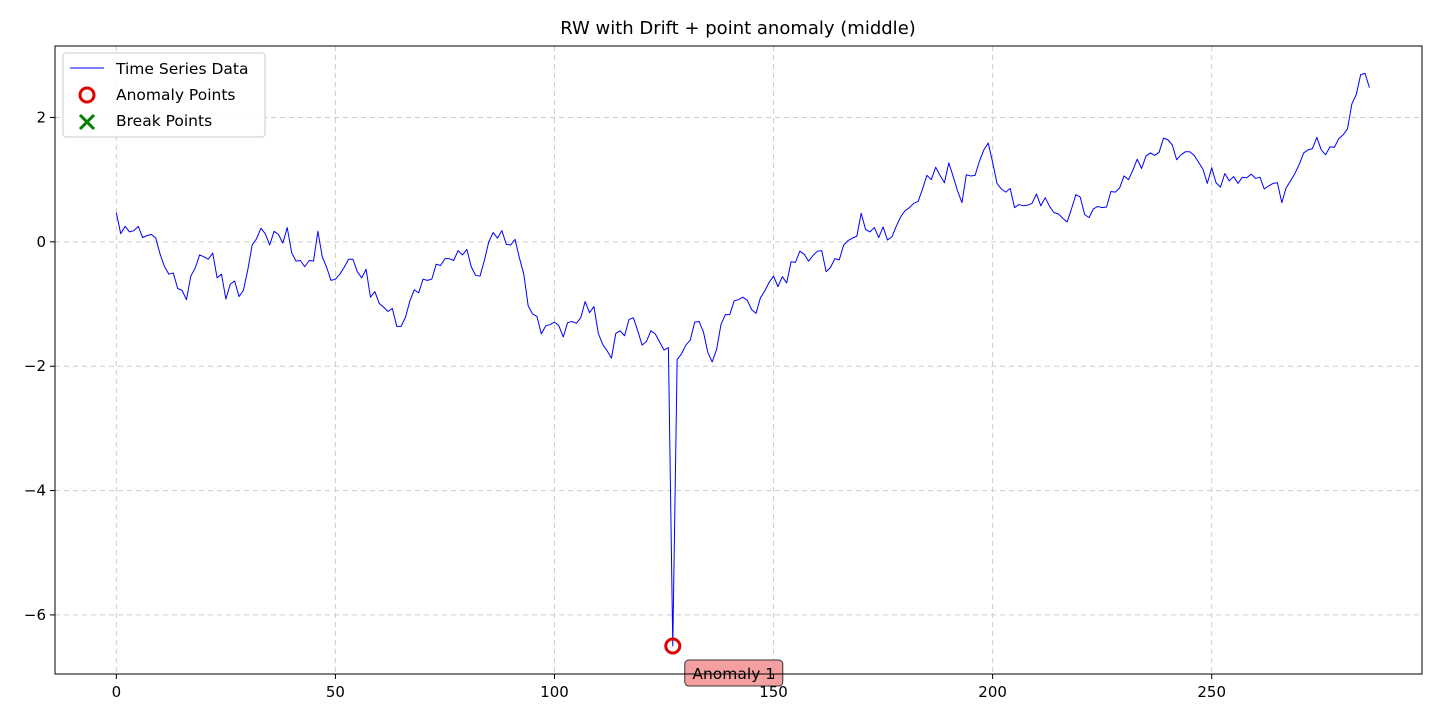 The width and height of the screenshot is (1440, 720). I want to click on x-tick-label: 250, so click(1211, 692).